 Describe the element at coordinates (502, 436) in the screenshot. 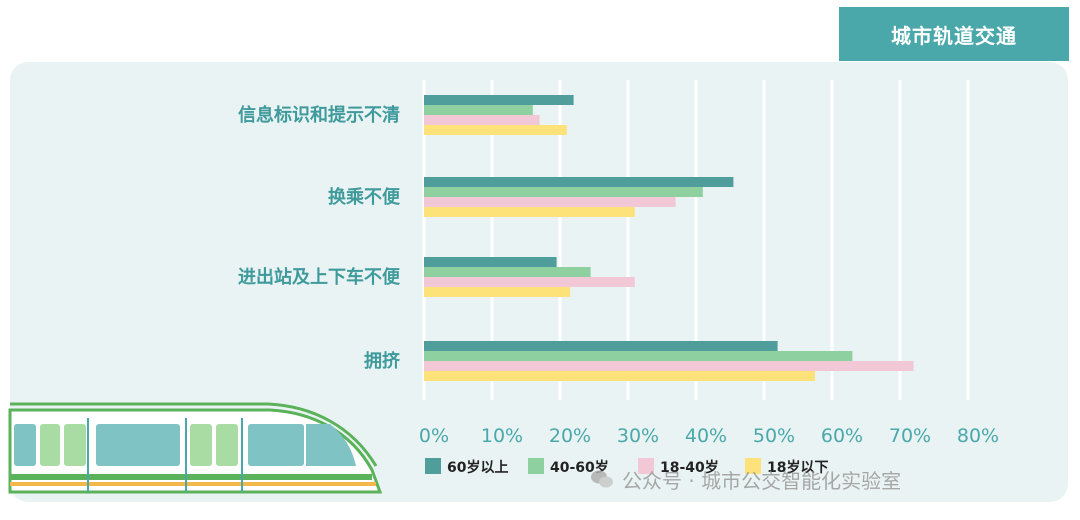

I see `x-tick-label: 10%` at that location.